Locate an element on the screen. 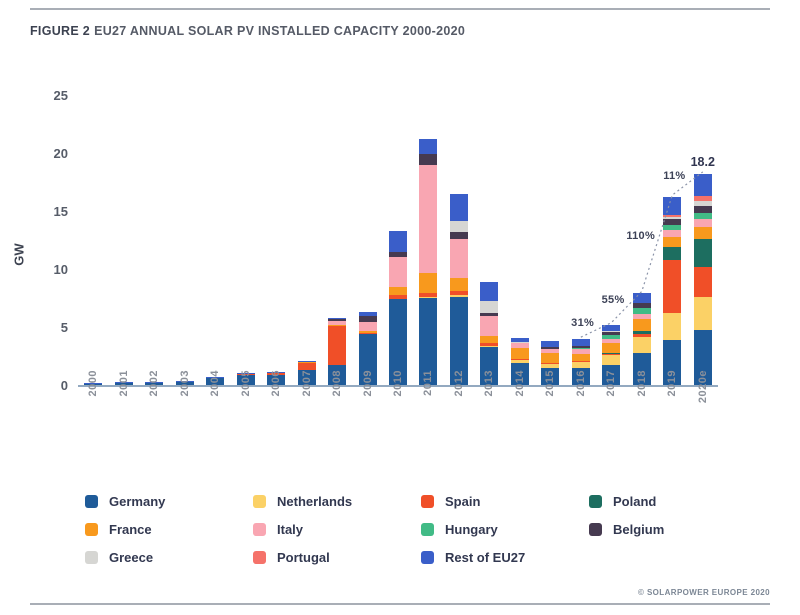 The height and width of the screenshot is (615, 800). legend-item-hungary: Hungary is located at coordinates (505, 529).